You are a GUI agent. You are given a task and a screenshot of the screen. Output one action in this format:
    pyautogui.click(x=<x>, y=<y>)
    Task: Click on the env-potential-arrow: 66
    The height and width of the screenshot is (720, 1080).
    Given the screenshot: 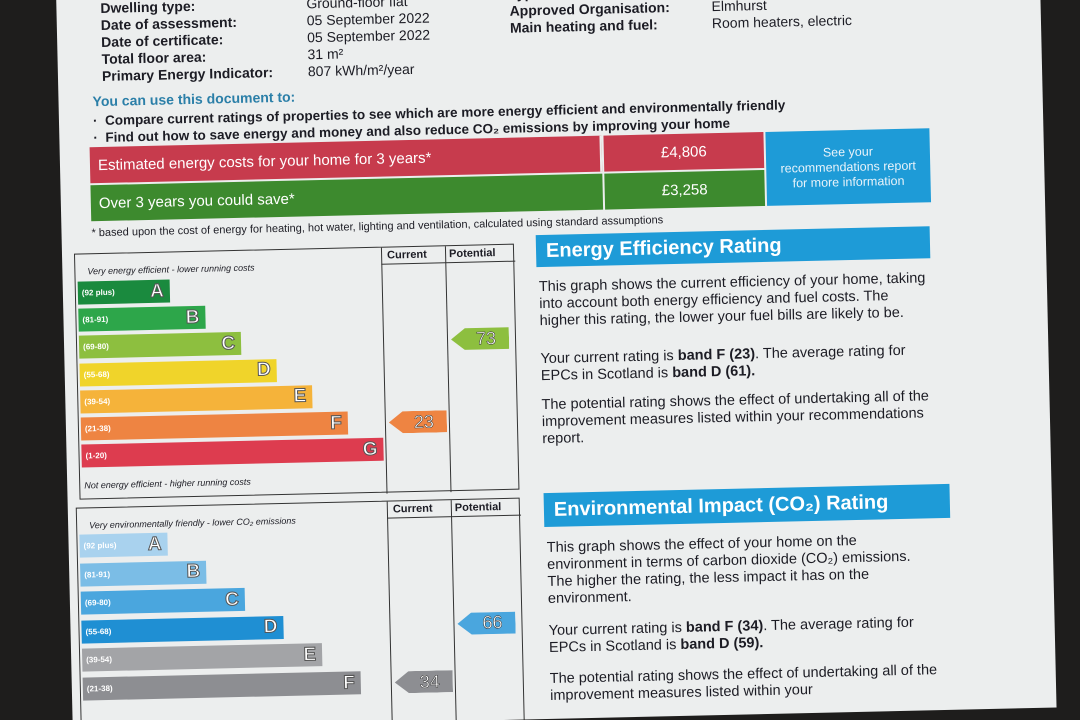 What is the action you would take?
    pyautogui.click(x=486, y=623)
    